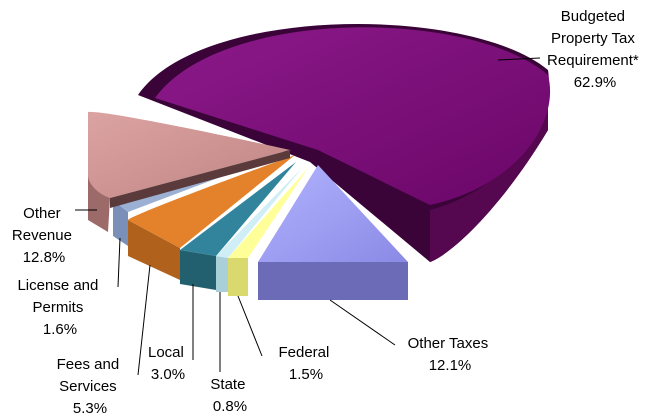  I want to click on slice-state, so click(259, 230).